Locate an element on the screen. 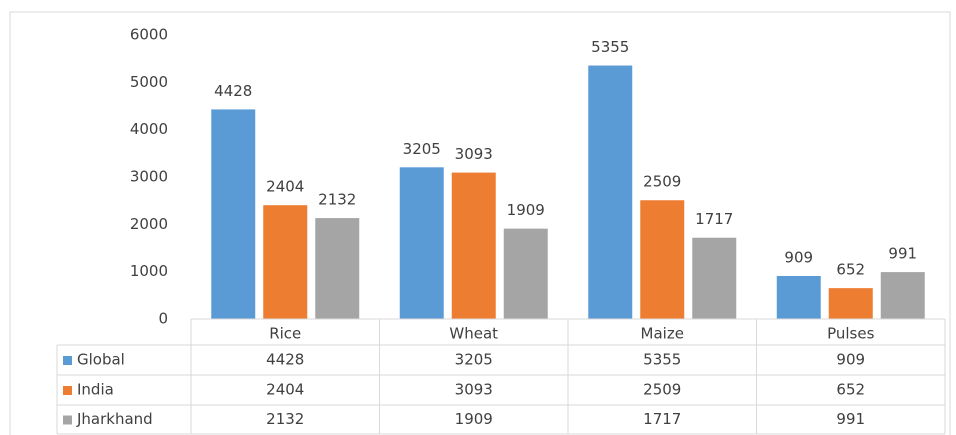 The image size is (956, 435). x-tick-label: Maize is located at coordinates (662, 334).